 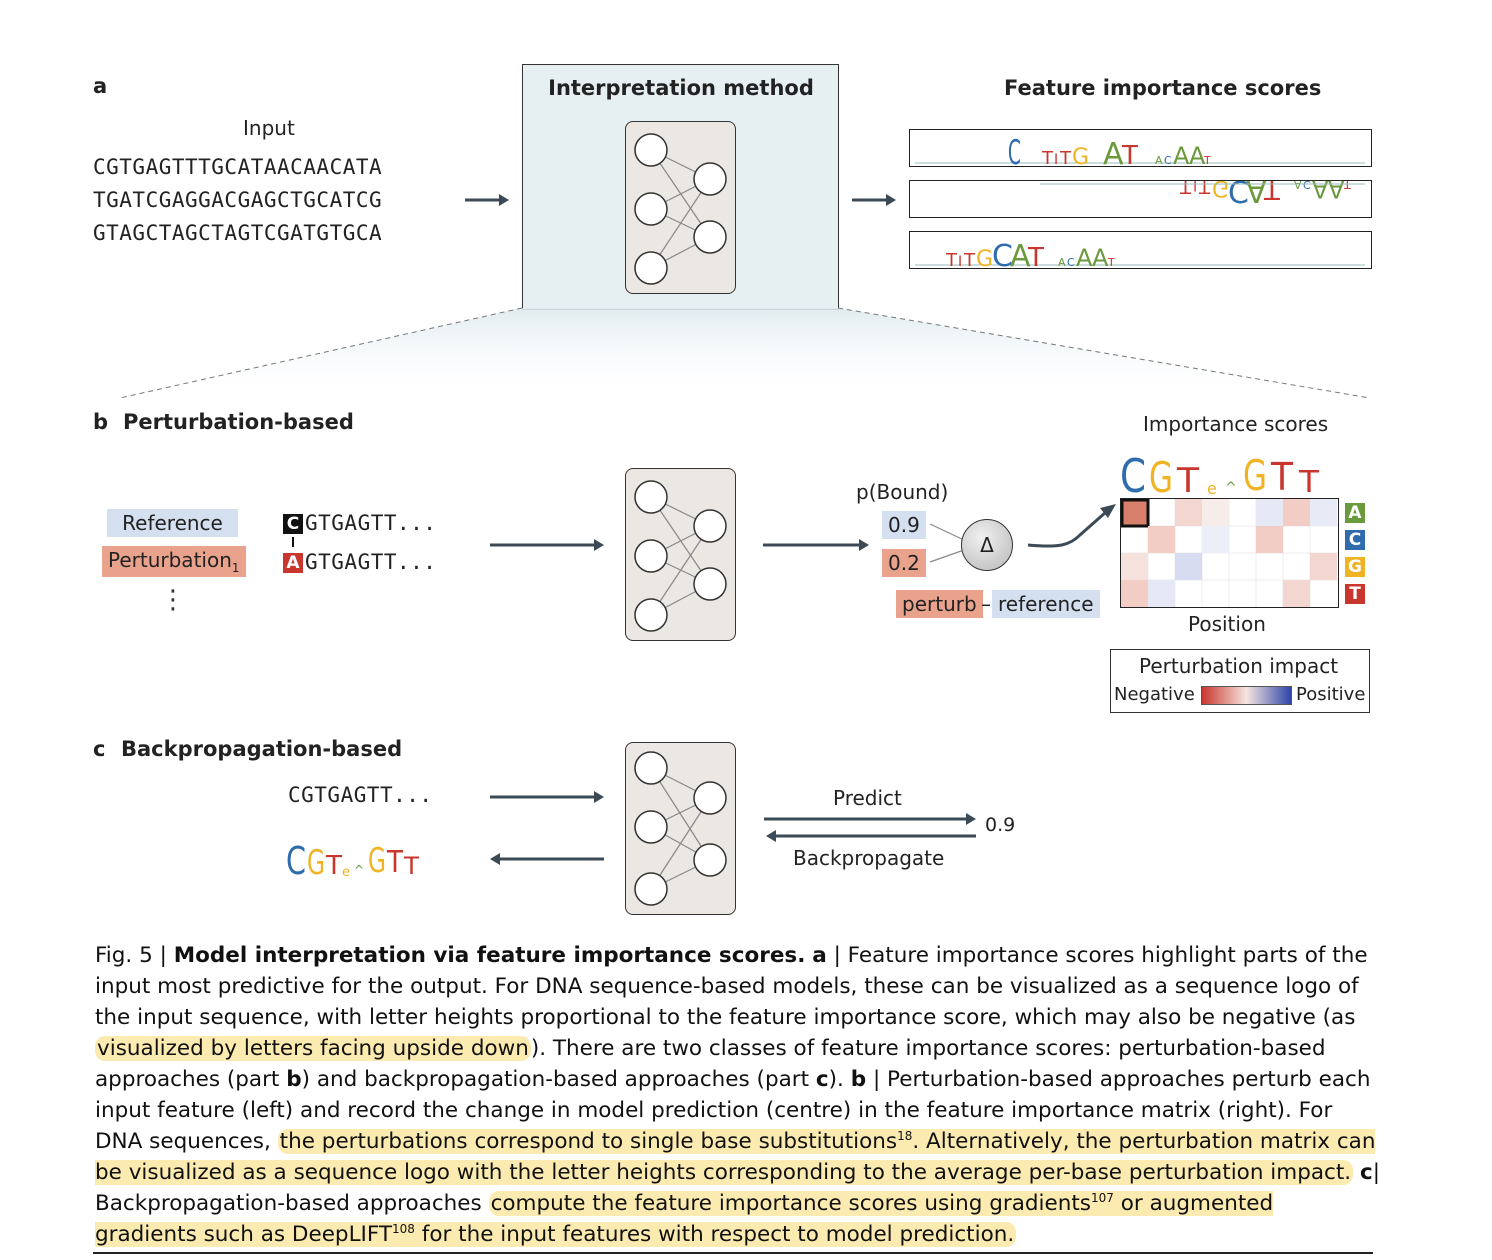 I want to click on importance-heatmap, so click(x=1229, y=552).